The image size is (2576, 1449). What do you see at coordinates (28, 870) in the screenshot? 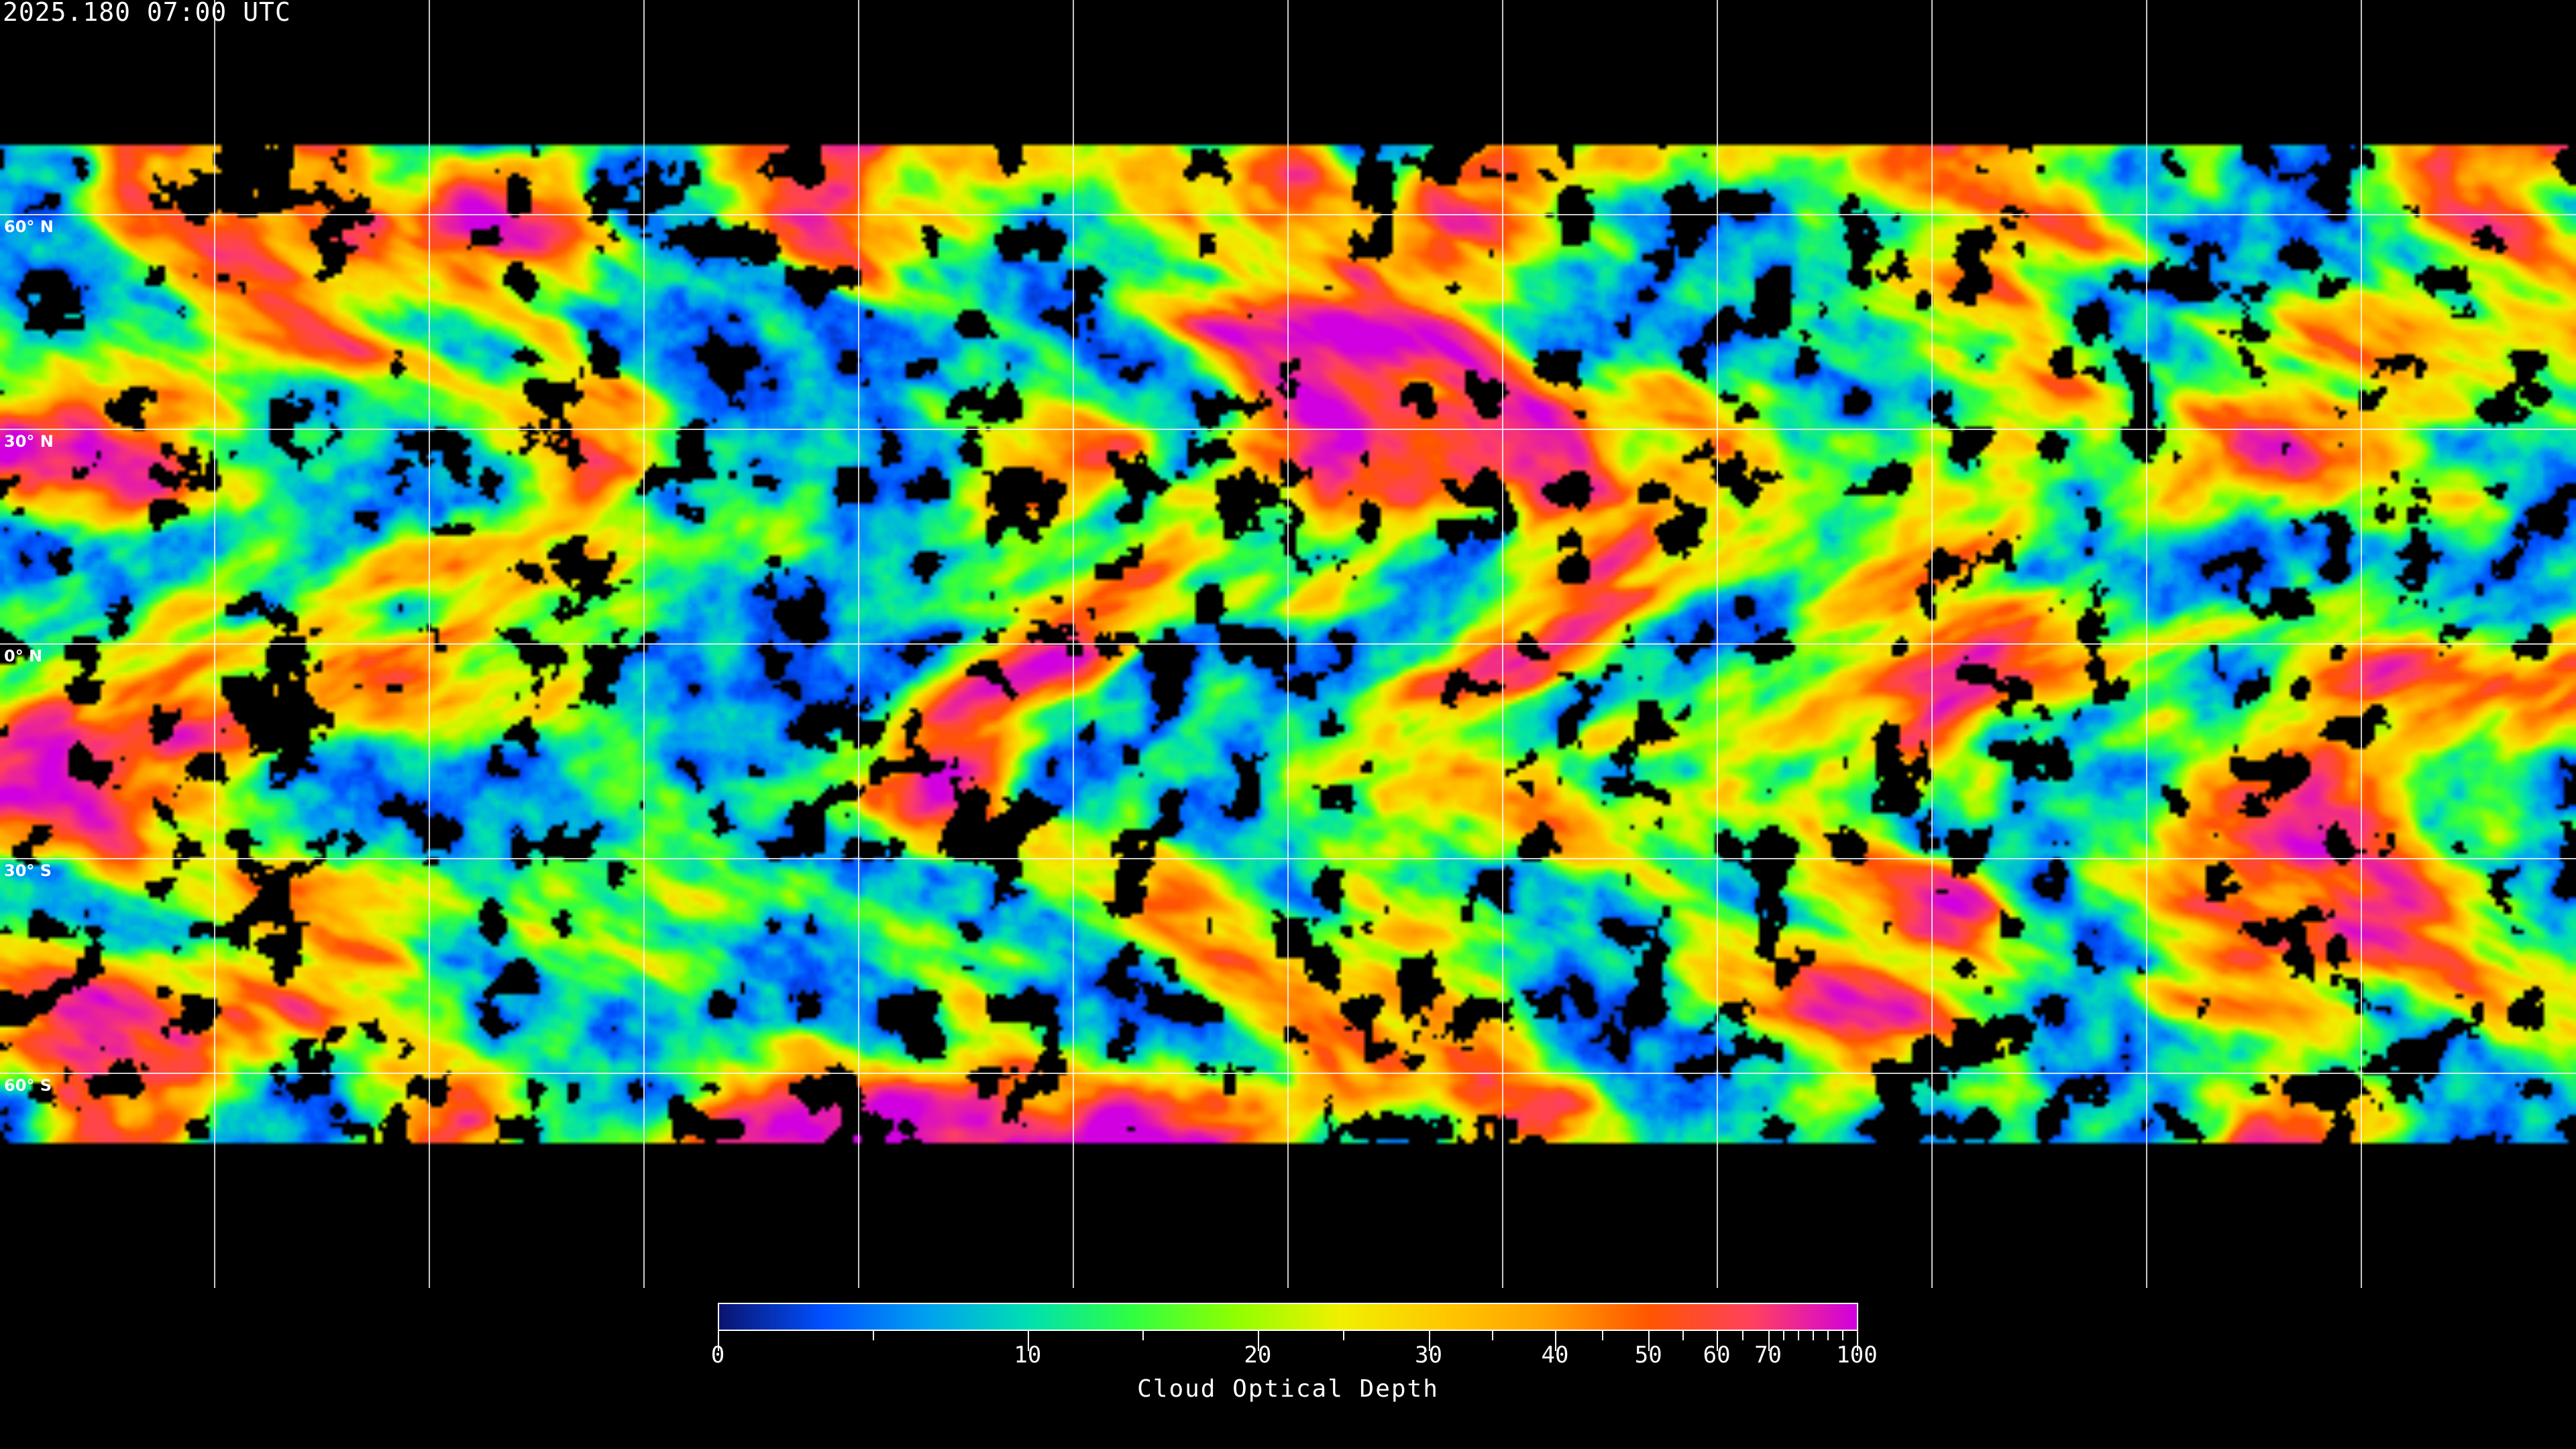
I see `lat-label-30s: 30° S` at bounding box center [28, 870].